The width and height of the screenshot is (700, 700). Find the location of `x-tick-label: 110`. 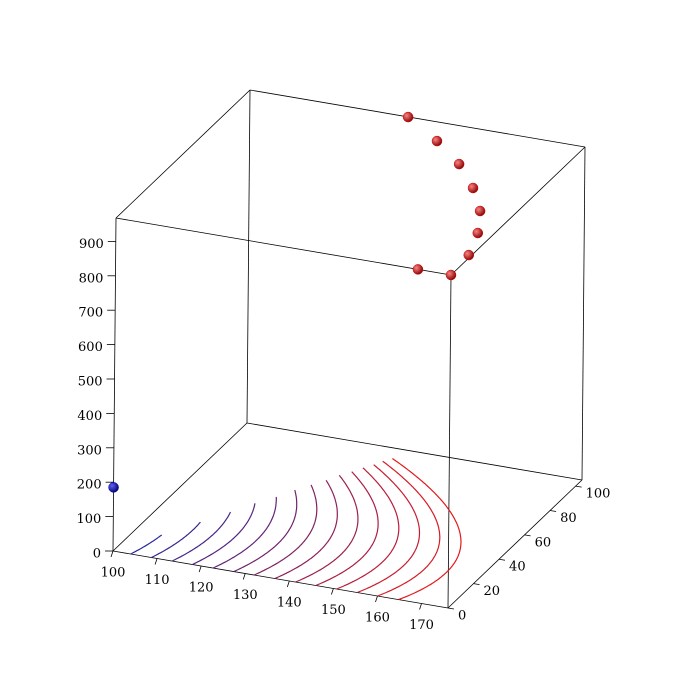

x-tick-label: 110 is located at coordinates (157, 580).